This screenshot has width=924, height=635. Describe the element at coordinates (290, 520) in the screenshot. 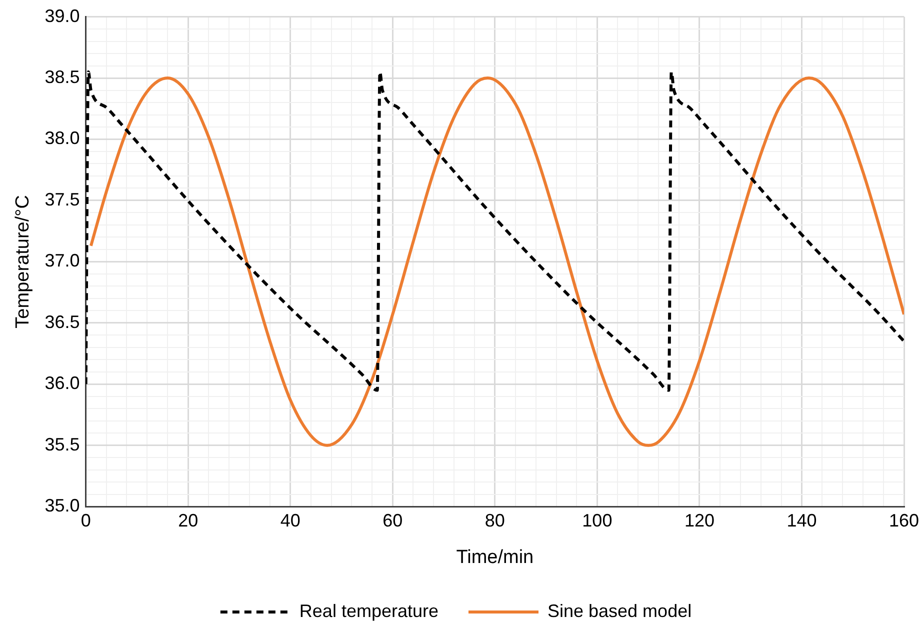

I see `x-tick-label: 40` at that location.